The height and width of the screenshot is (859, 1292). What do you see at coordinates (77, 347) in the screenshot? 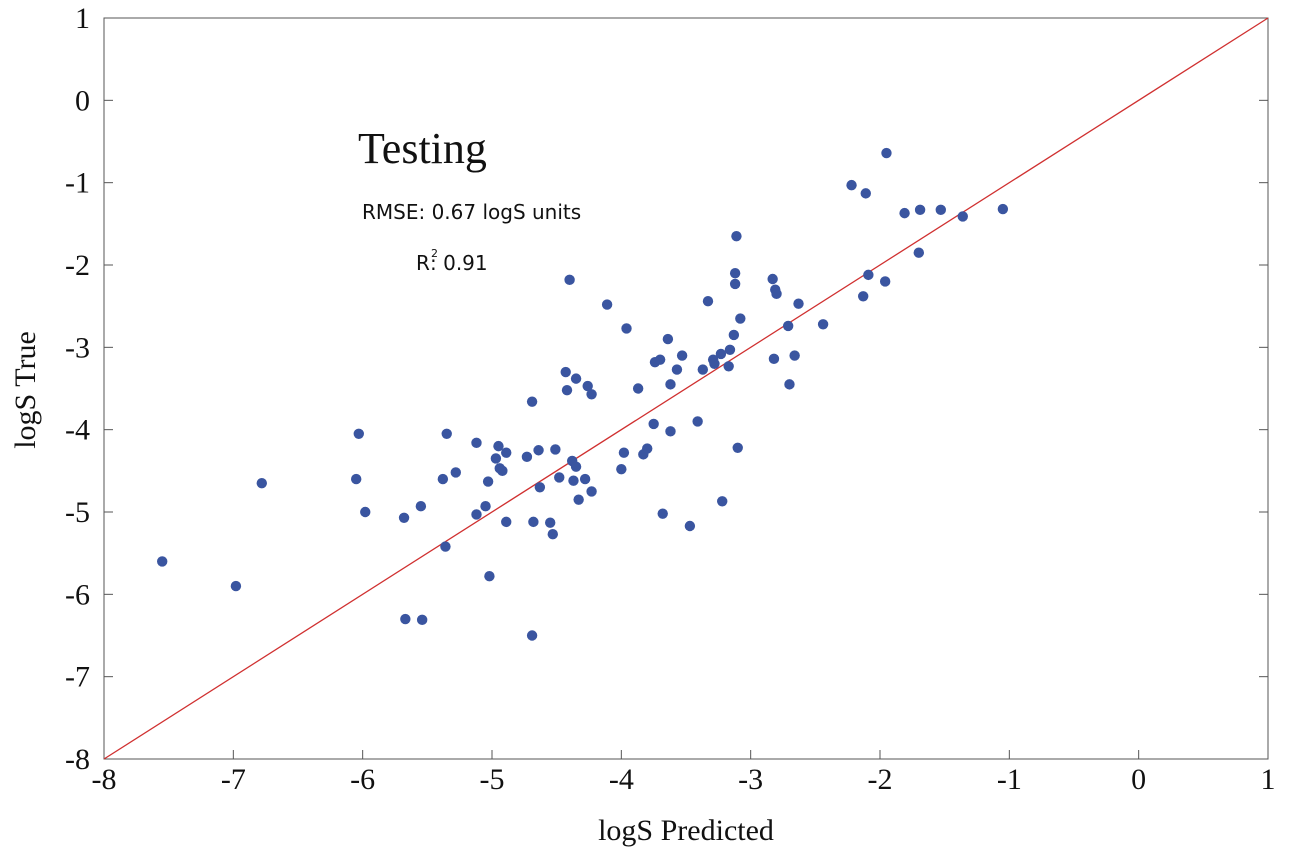
I see `y-tick-label: -3` at bounding box center [77, 347].